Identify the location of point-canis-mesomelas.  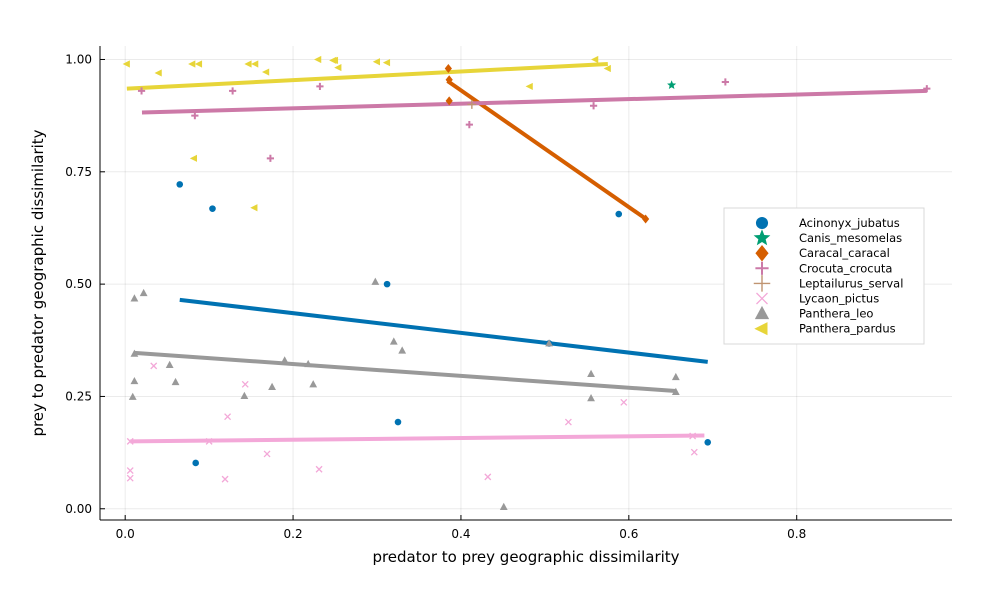
(672, 84).